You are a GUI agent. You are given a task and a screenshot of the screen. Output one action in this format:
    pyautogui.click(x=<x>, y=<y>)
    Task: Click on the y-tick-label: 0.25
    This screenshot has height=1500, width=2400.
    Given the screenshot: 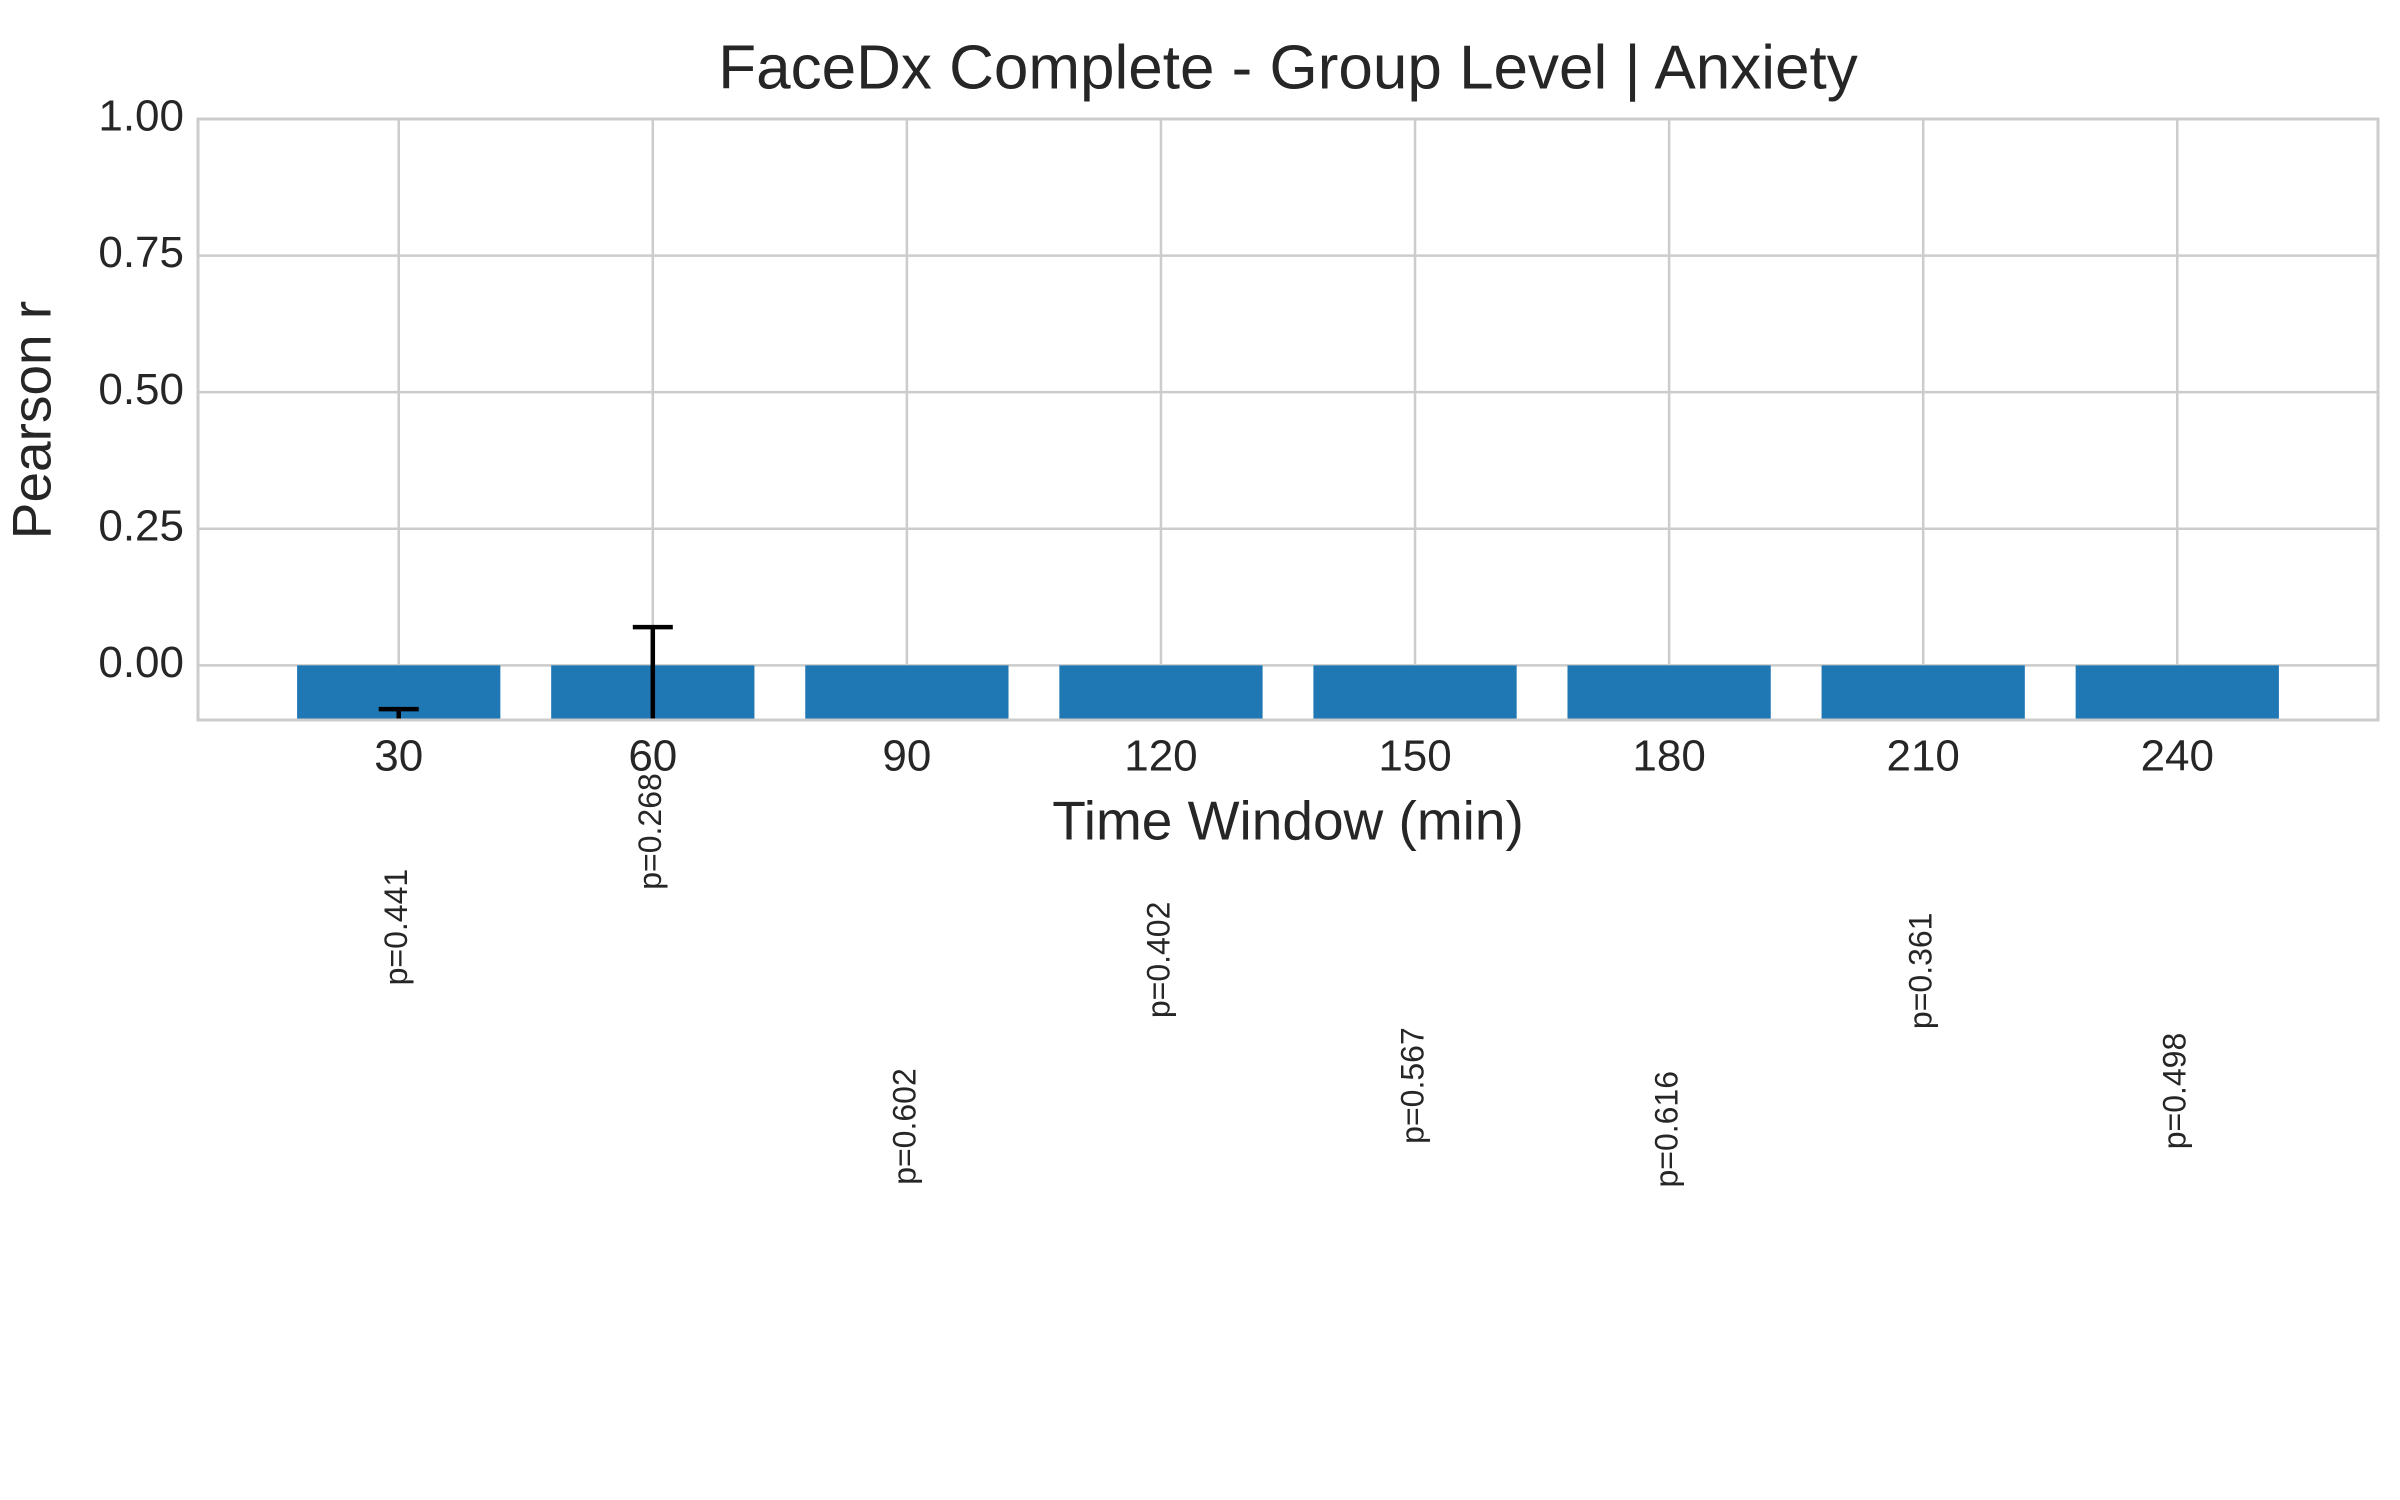 What is the action you would take?
    pyautogui.click(x=141, y=525)
    